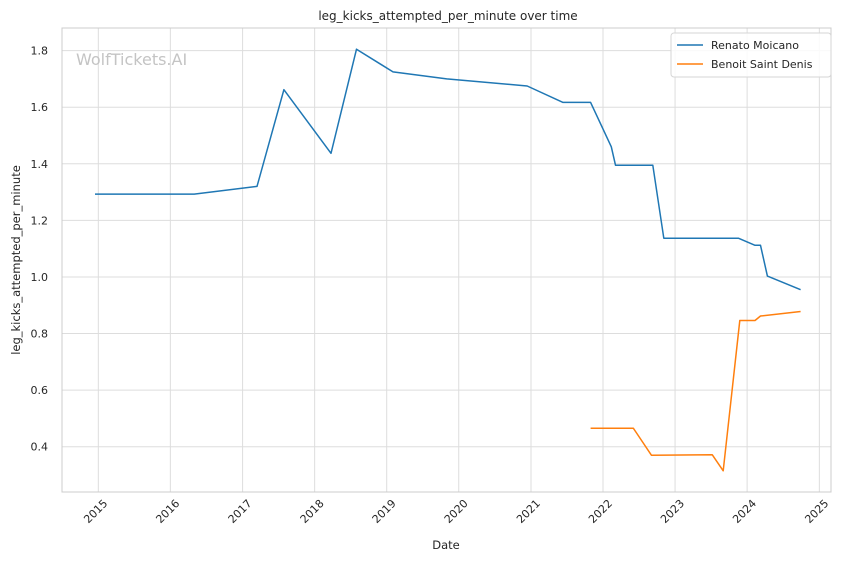 The width and height of the screenshot is (844, 561). What do you see at coordinates (744, 511) in the screenshot?
I see `x-tick-label: 2024` at bounding box center [744, 511].